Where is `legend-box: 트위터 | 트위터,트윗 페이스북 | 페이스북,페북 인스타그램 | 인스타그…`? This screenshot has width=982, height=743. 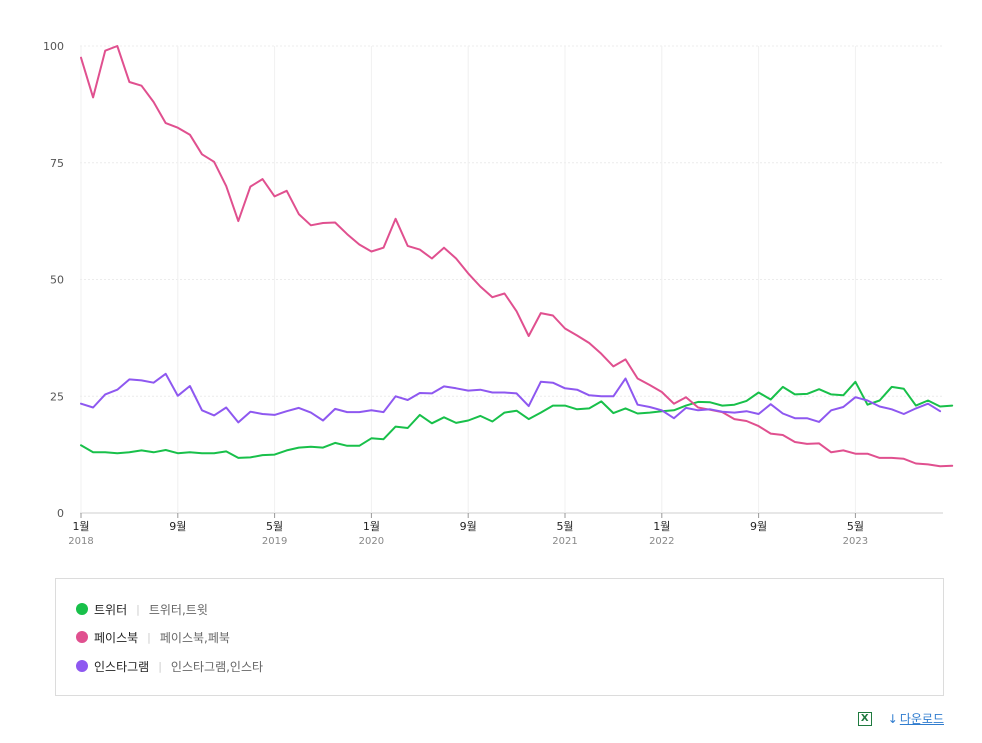
legend-box: 트위터 | 트위터,트윗 페이스북 | 페이스북,페북 인스타그램 | 인스타그… is located at coordinates (499, 637).